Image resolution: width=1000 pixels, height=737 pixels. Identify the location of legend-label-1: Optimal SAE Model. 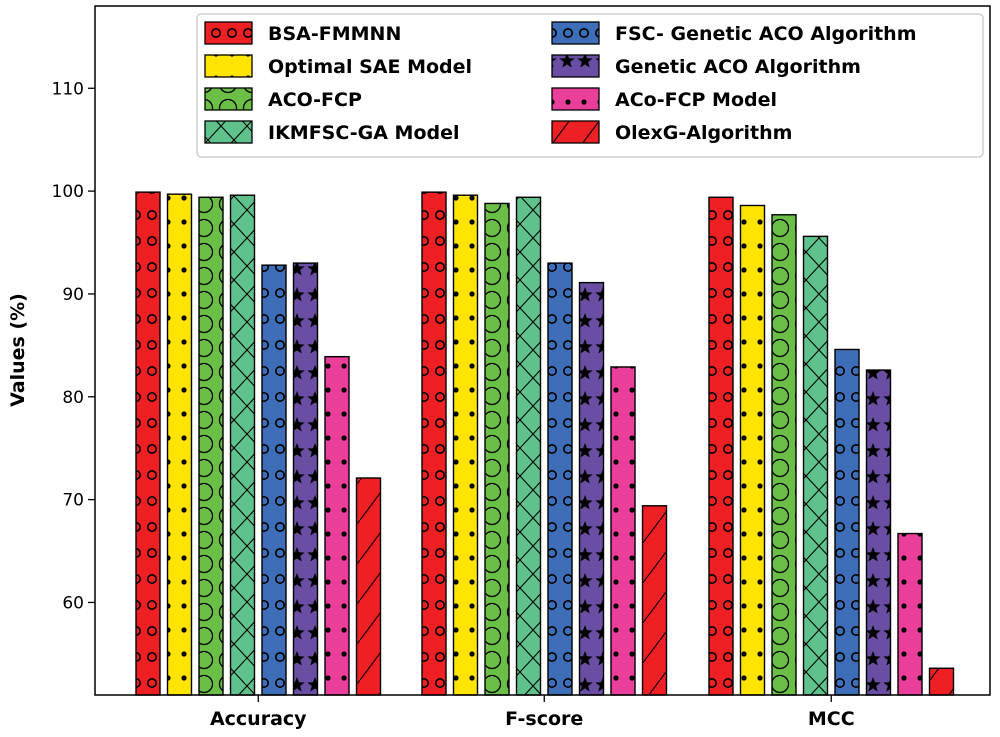
(370, 67).